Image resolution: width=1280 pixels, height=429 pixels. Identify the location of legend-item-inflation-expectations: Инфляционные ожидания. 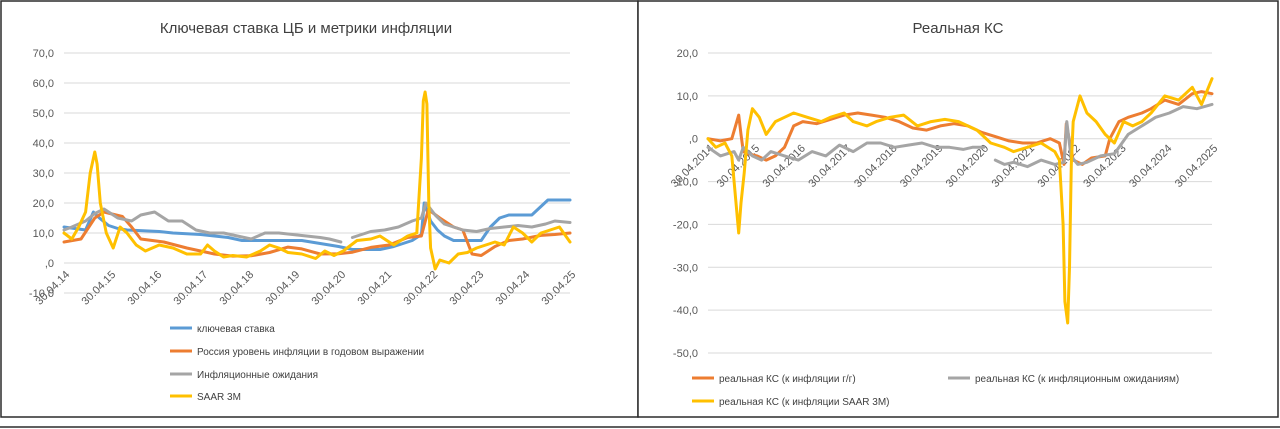
(244, 375).